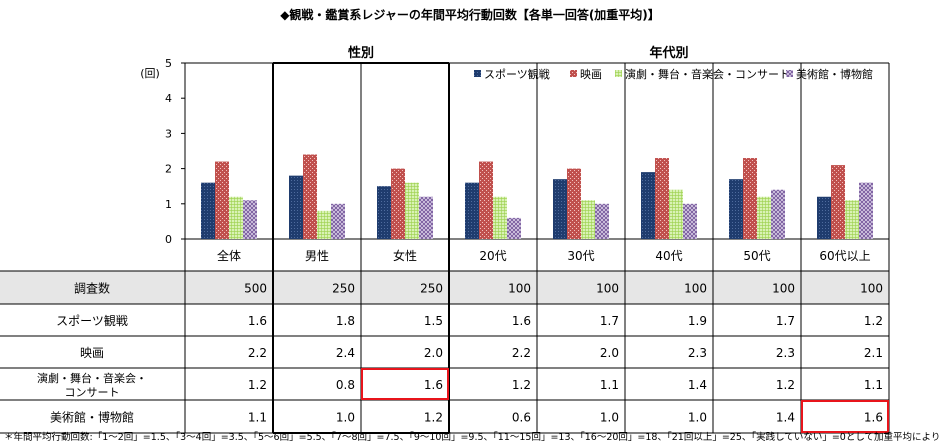 This screenshot has width=940, height=447. What do you see at coordinates (871, 289) in the screenshot?
I see `sample-size-8: 100` at bounding box center [871, 289].